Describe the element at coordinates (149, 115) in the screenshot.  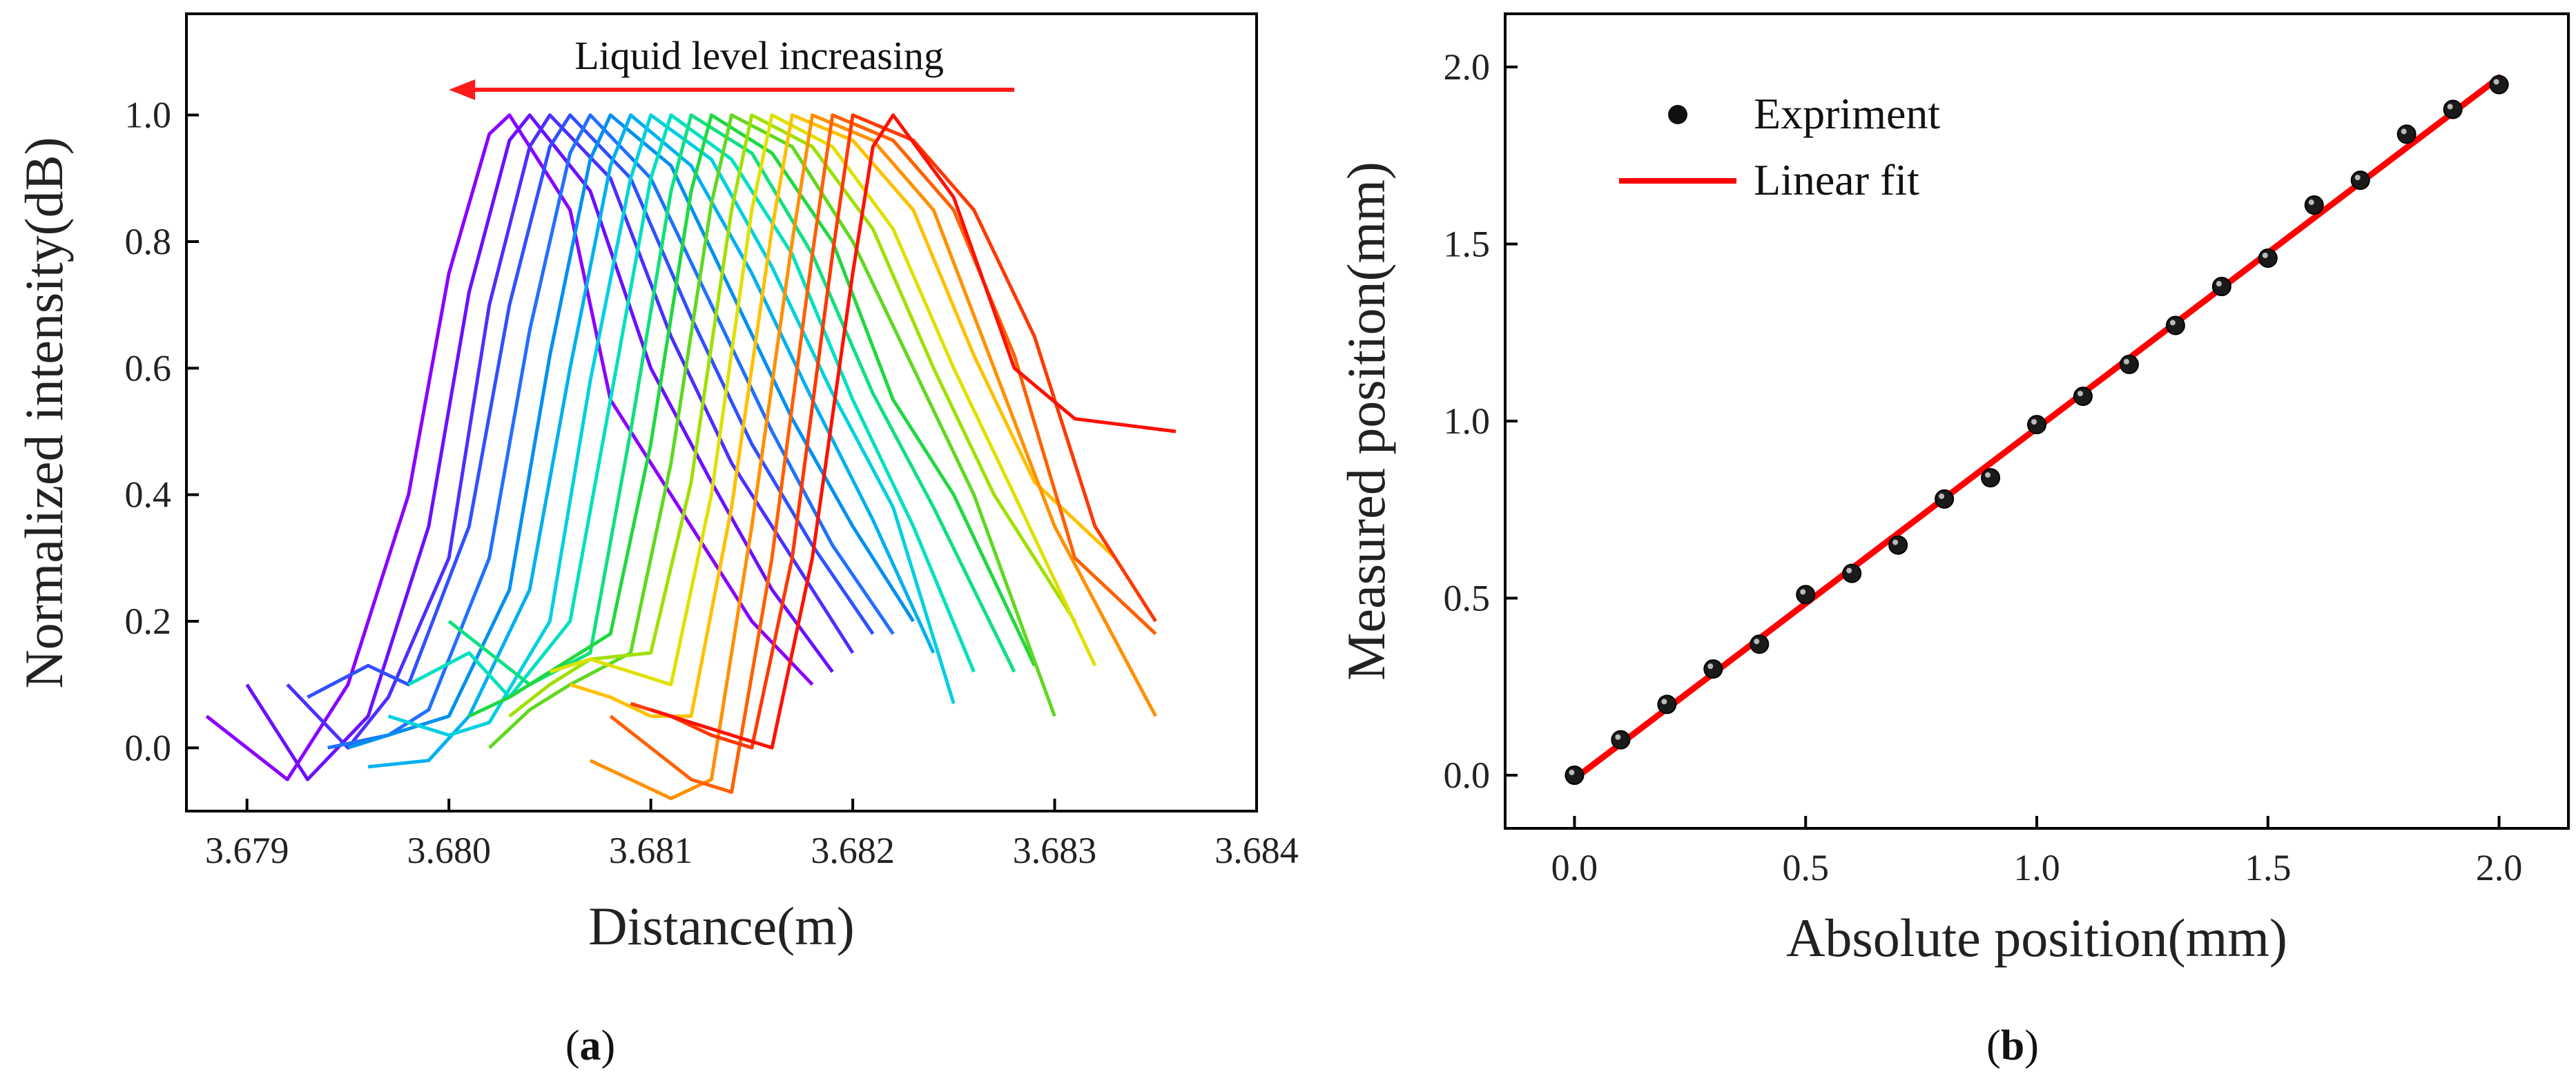
I see `y-tick-label: 1.0` at that location.